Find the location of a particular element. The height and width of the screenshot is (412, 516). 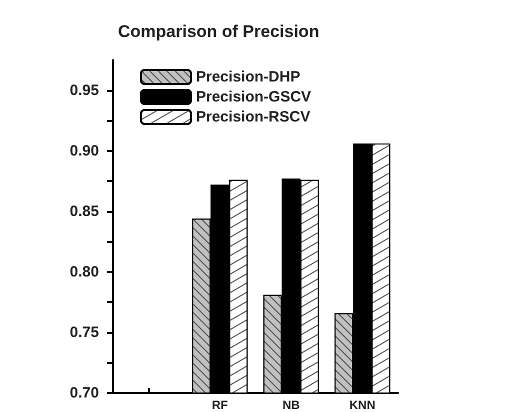

legend-label: Precision-RSCV is located at coordinates (253, 117).